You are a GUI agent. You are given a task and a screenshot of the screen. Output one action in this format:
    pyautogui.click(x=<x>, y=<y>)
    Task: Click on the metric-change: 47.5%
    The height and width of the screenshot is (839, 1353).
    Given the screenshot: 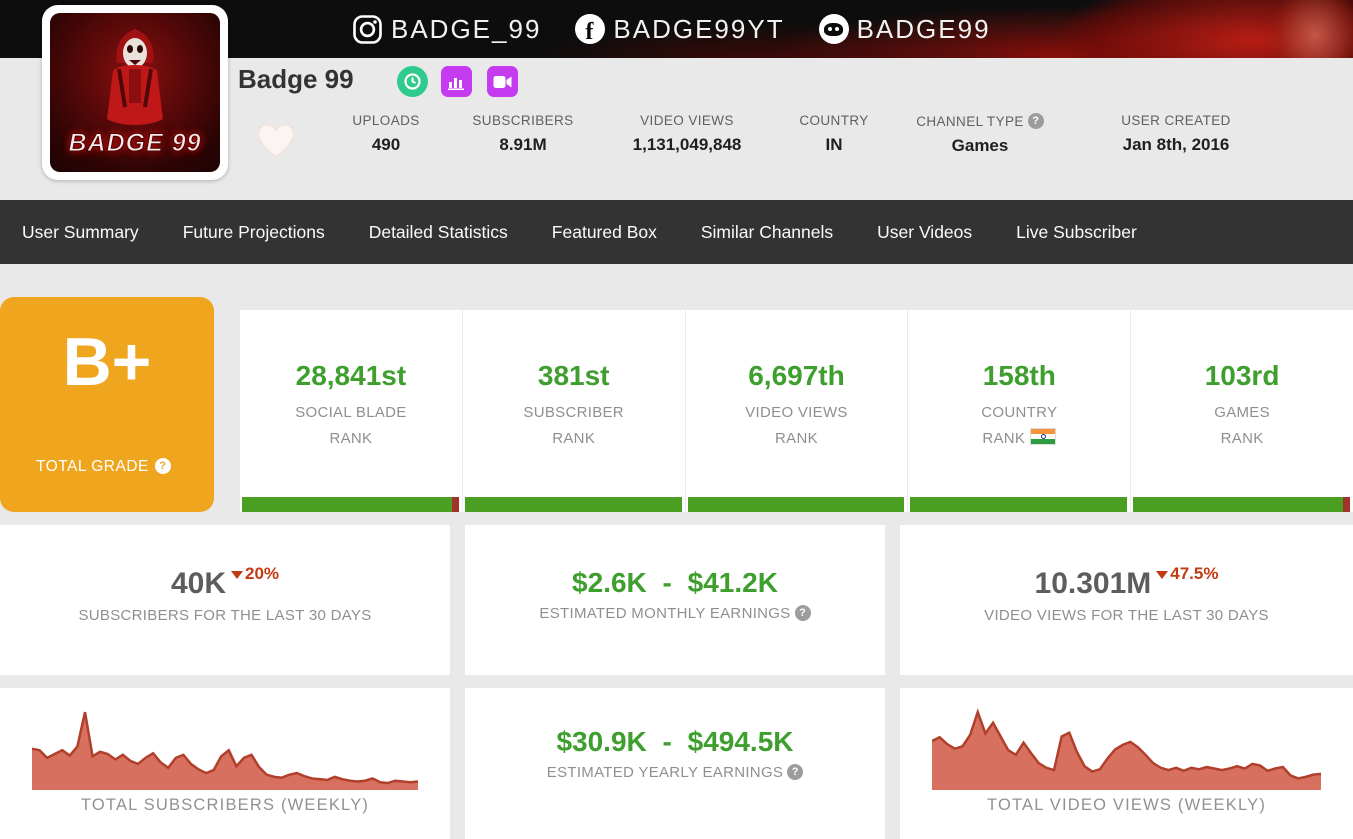 What is the action you would take?
    pyautogui.click(x=1187, y=574)
    